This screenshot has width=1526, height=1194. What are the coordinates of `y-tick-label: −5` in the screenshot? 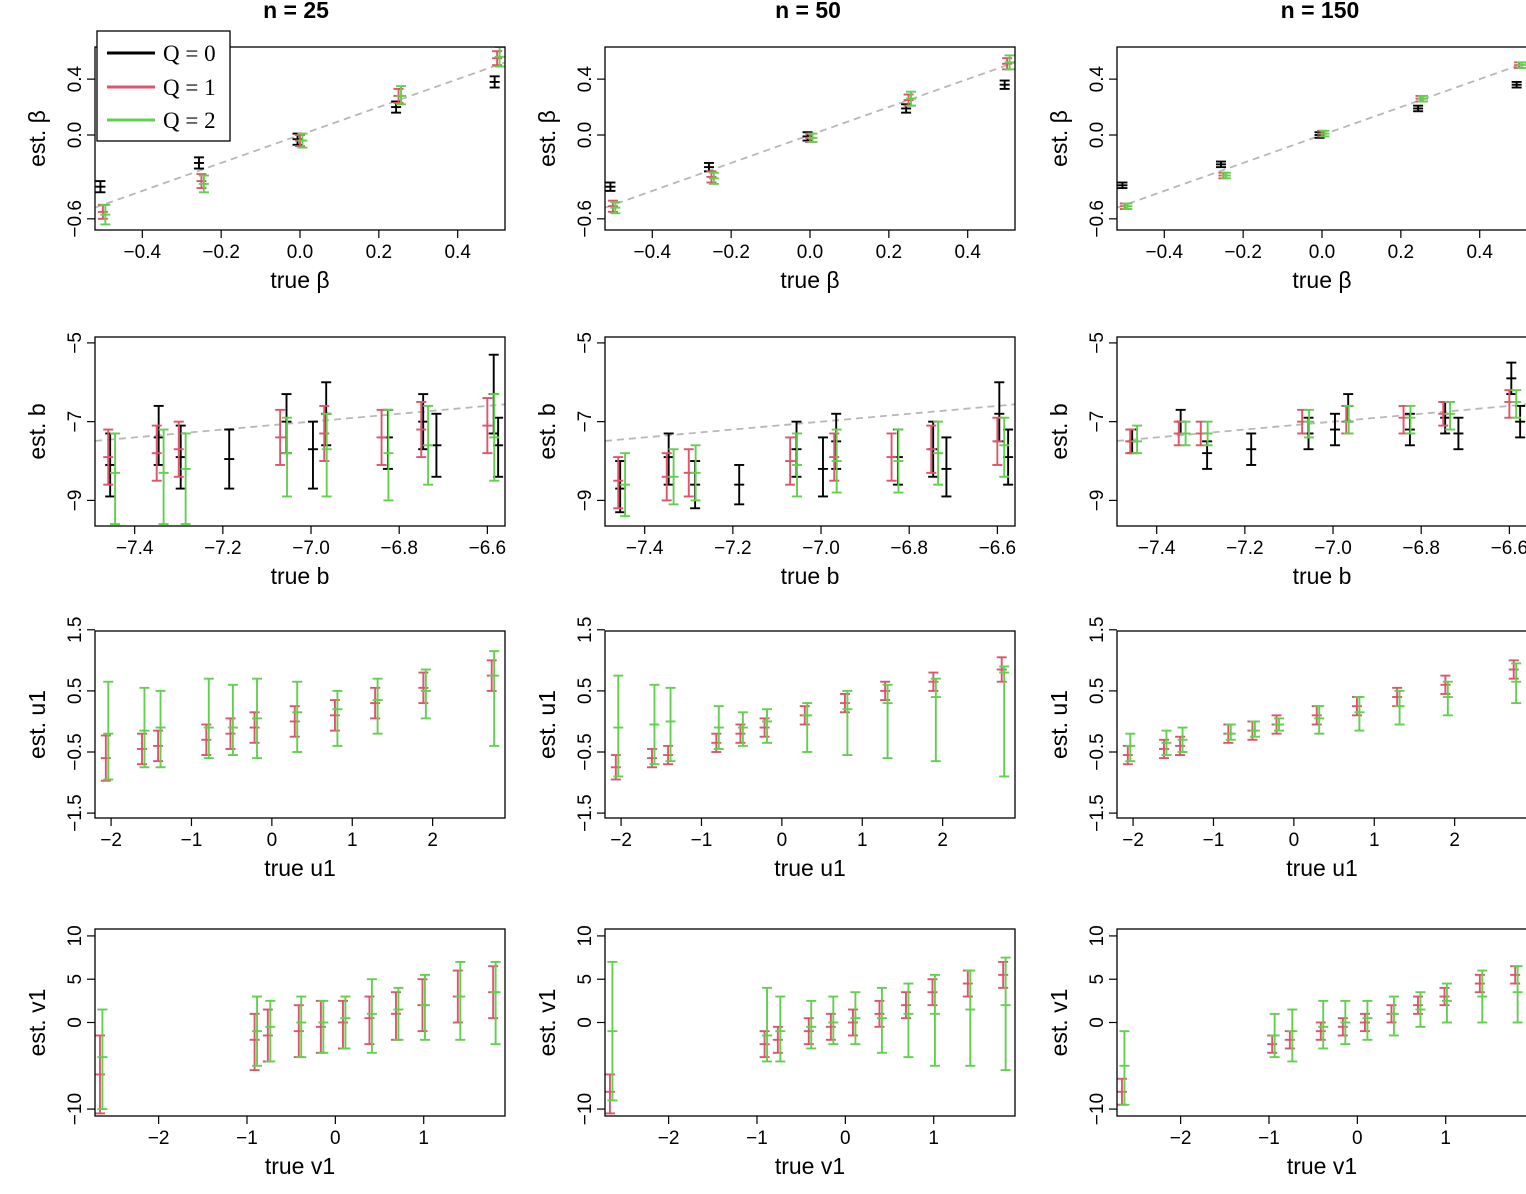 It's located at (585, 343).